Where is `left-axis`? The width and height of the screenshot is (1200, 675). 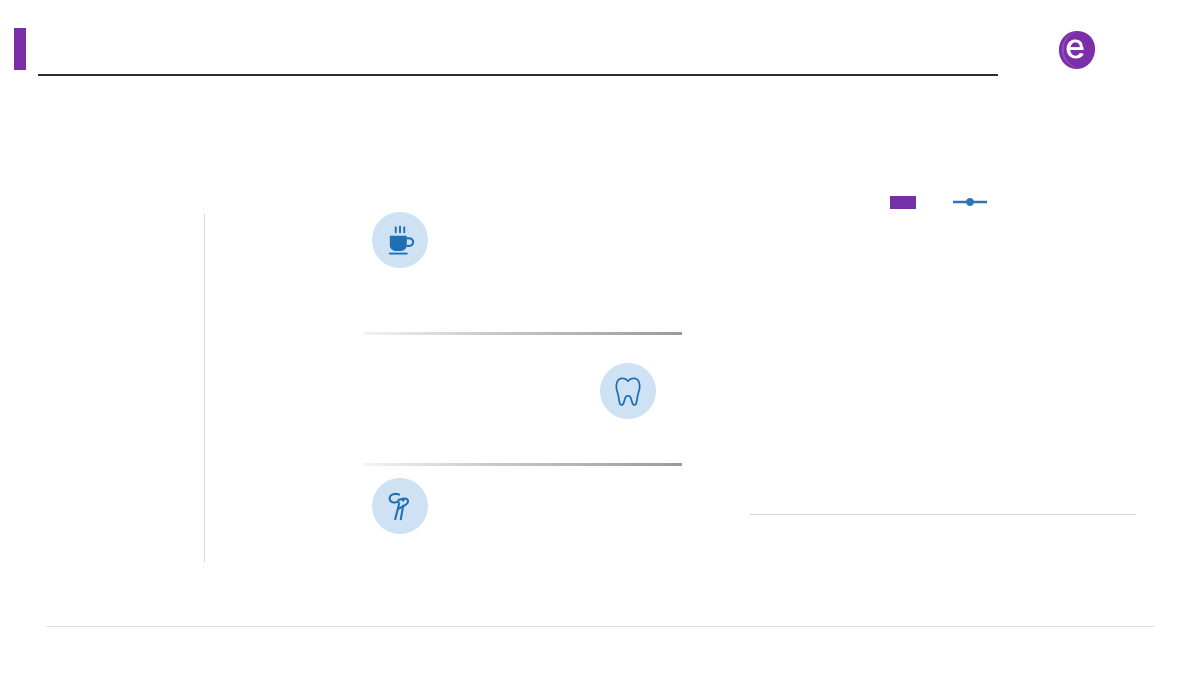
left-axis is located at coordinates (727, 369).